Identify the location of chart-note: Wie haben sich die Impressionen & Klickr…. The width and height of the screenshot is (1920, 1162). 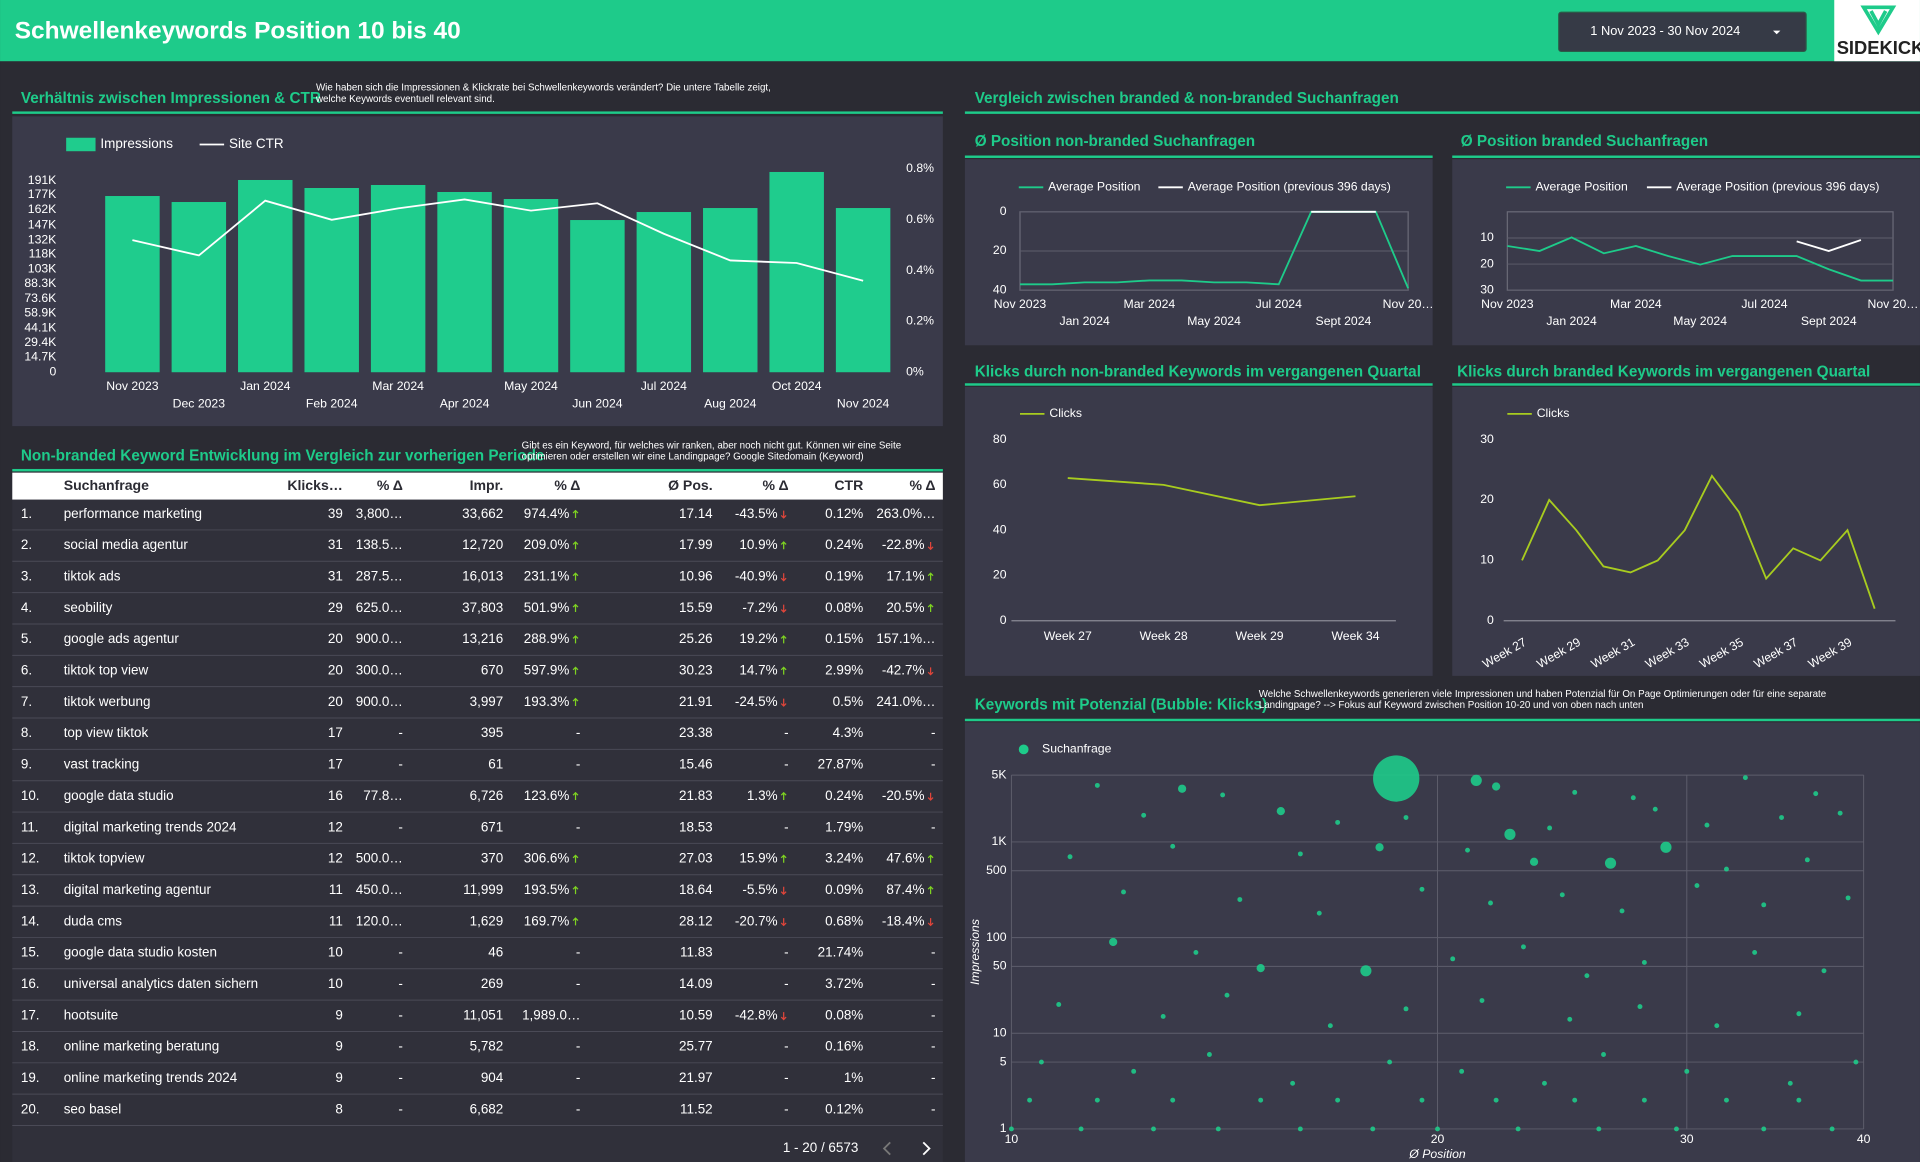
(543, 88).